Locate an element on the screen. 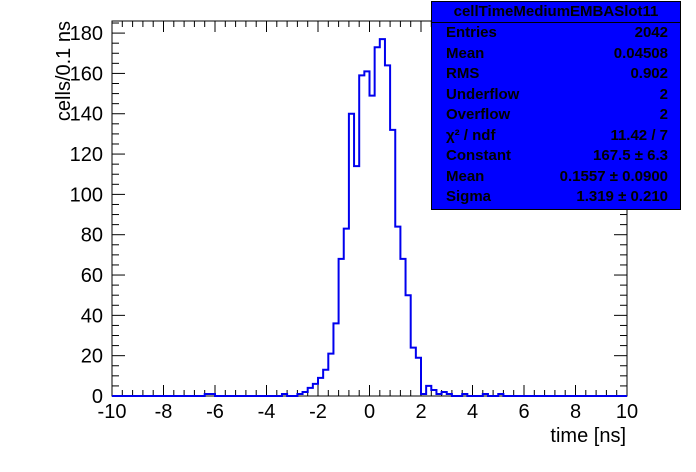  y-tick-label: 140 is located at coordinates (86, 115).